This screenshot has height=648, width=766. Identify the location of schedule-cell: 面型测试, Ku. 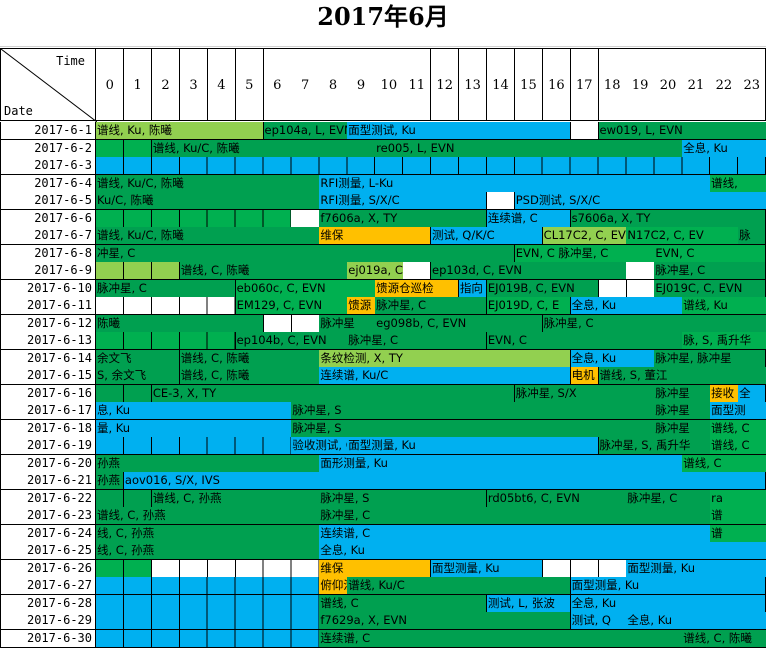
(459, 131).